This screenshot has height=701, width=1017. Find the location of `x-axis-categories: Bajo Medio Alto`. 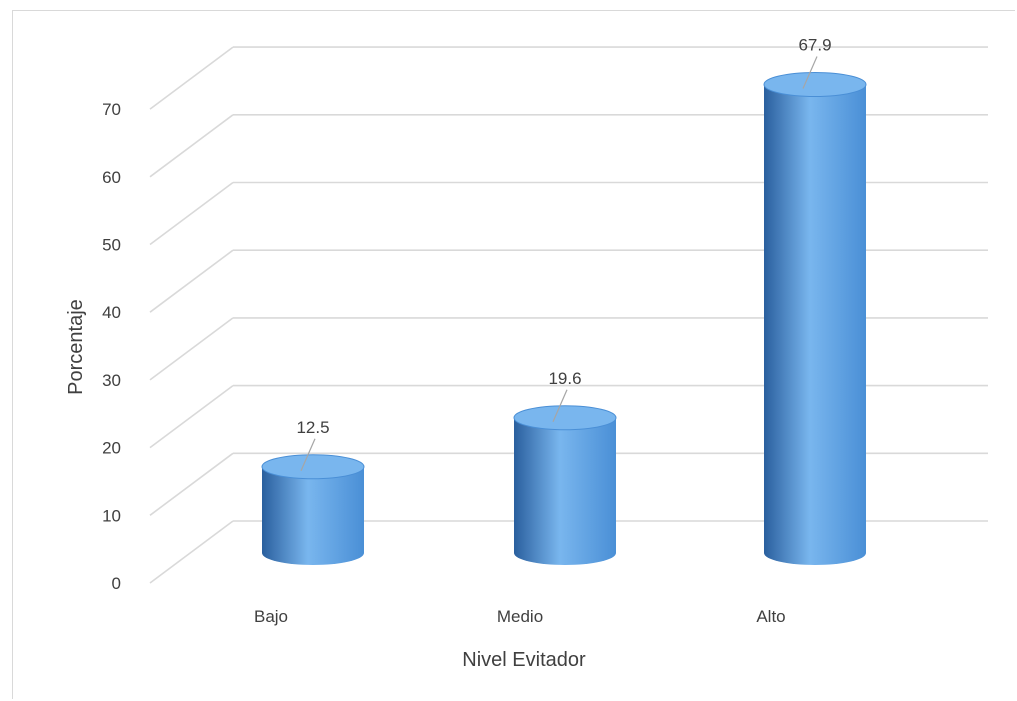

x-axis-categories: Bajo Medio Alto is located at coordinates (520, 616).